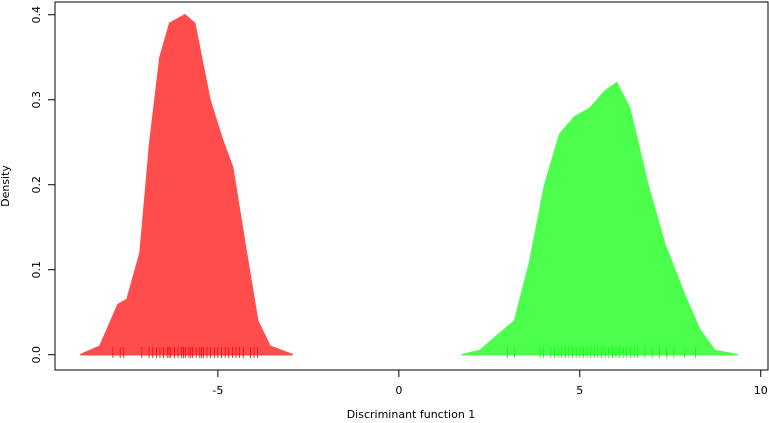 The height and width of the screenshot is (423, 769). Describe the element at coordinates (36, 185) in the screenshot. I see `y-tick-label: 0.2` at that location.